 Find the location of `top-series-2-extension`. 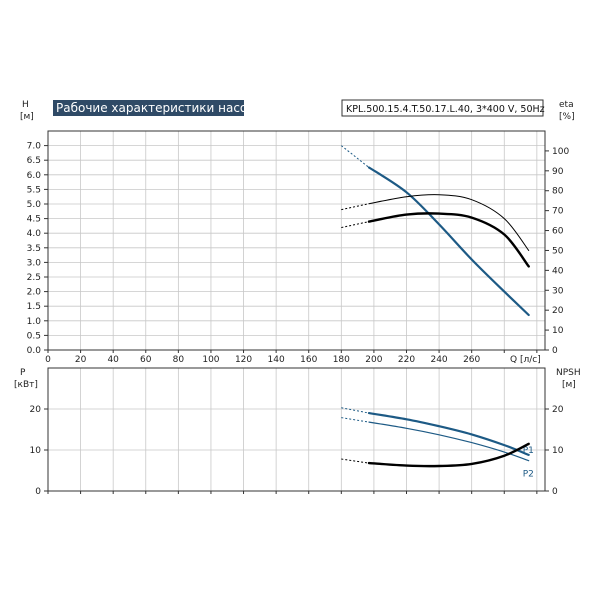

top-series-2-extension is located at coordinates (355, 225).